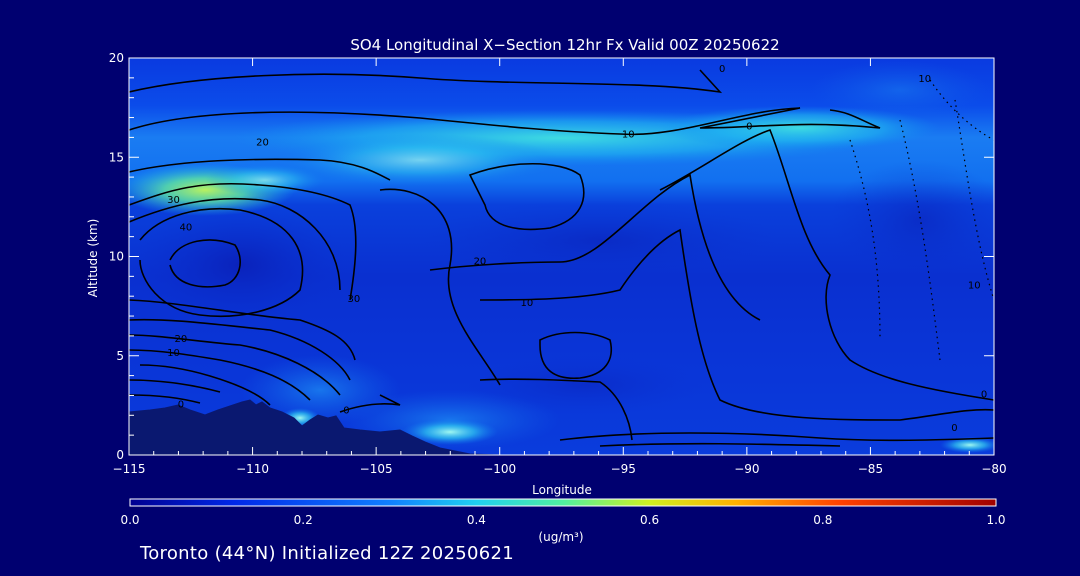 Image resolution: width=1080 pixels, height=576 pixels. What do you see at coordinates (649, 520) in the screenshot?
I see `colorbar-tick-label: 0.6` at bounding box center [649, 520].